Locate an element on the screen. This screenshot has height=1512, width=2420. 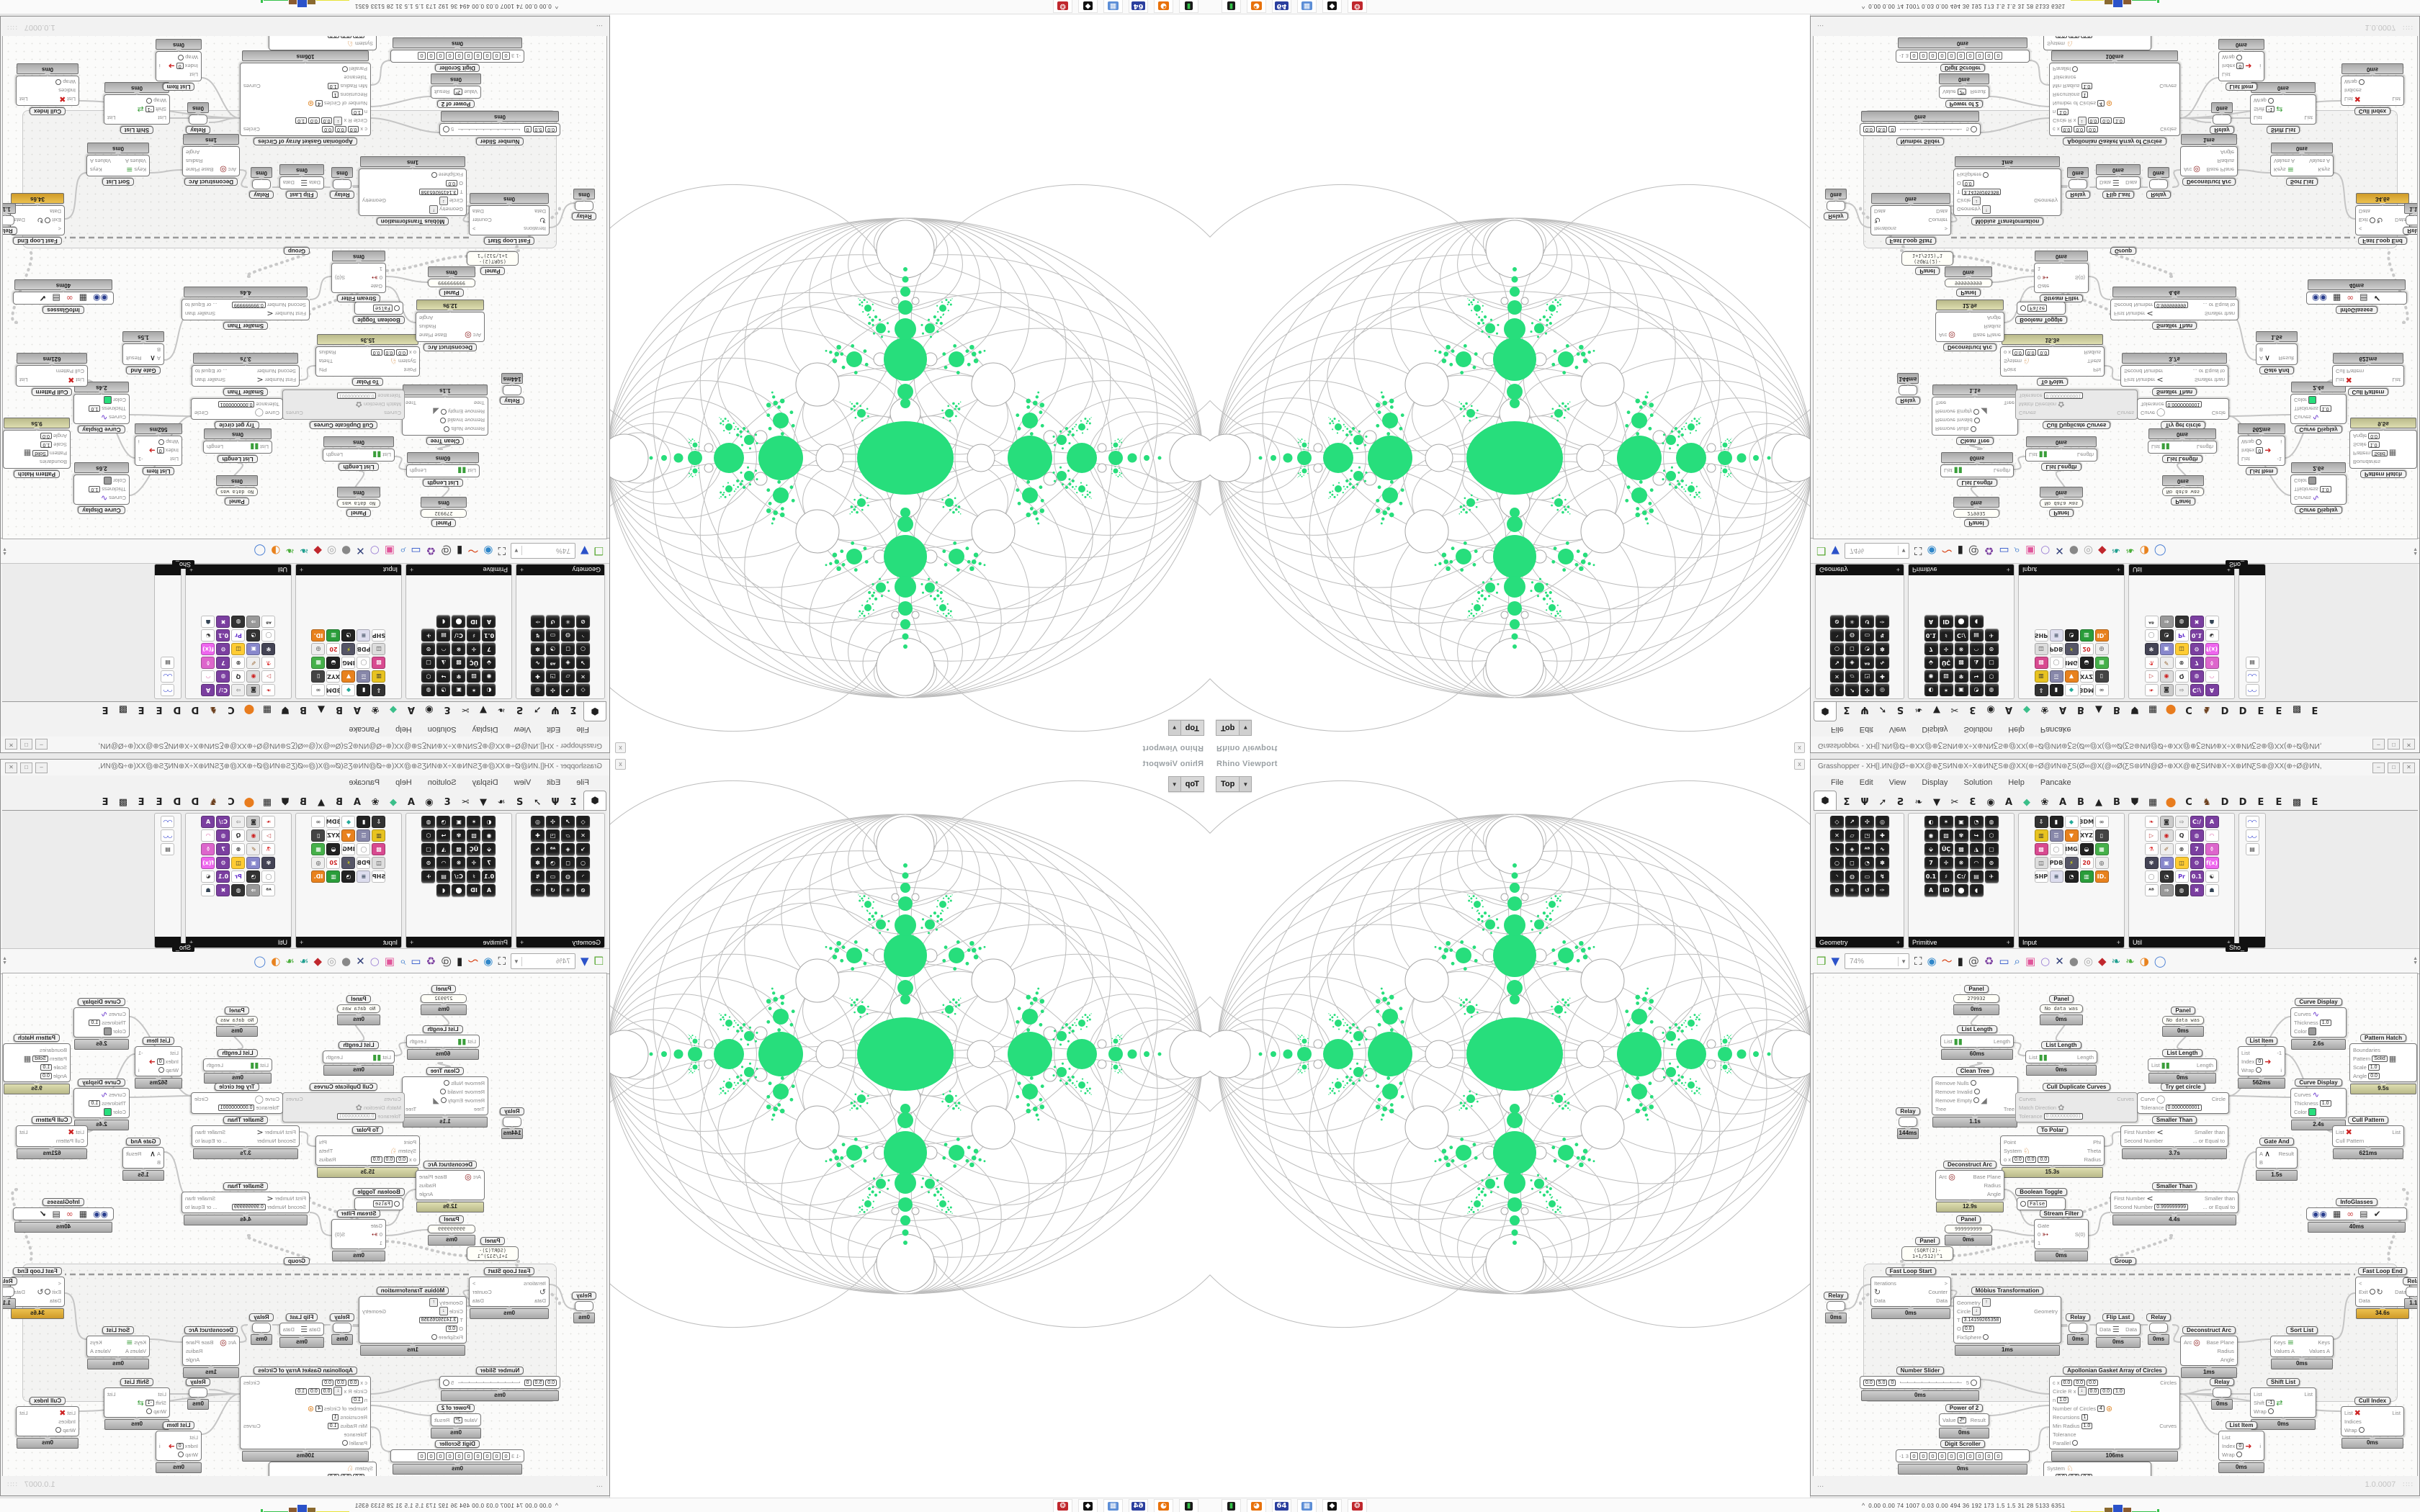
chevron-down-icon: ▼ is located at coordinates (516, 551).